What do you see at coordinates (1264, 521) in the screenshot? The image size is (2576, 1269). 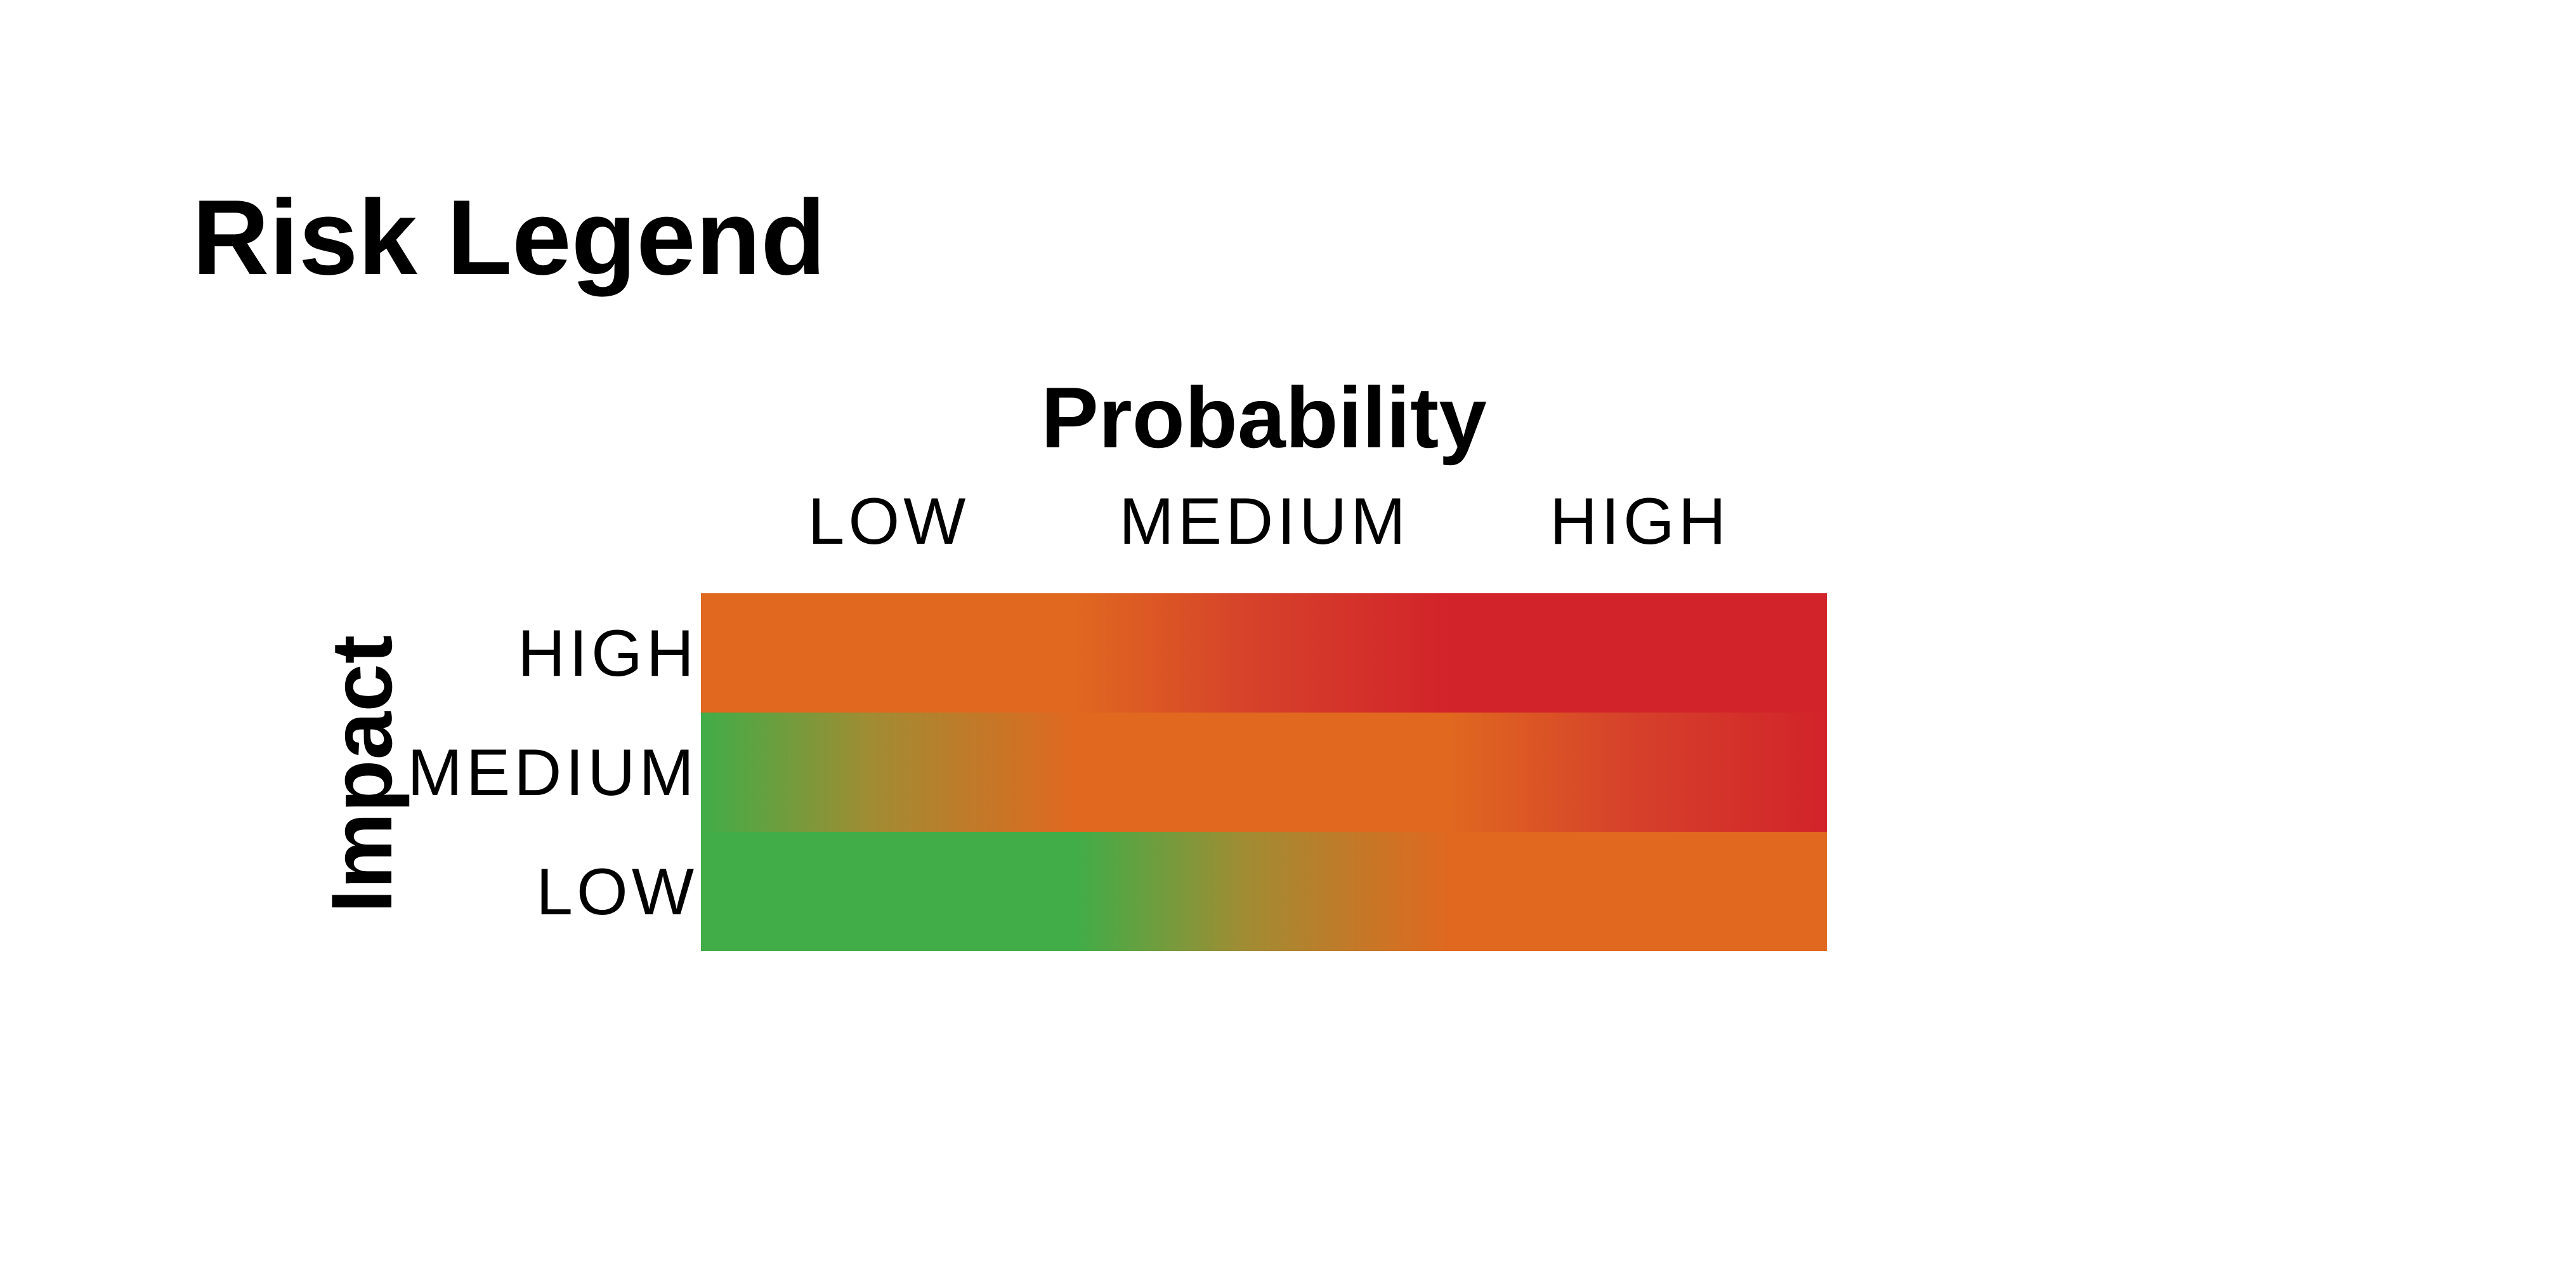 I see `column-label-medium: MEDIUM` at bounding box center [1264, 521].